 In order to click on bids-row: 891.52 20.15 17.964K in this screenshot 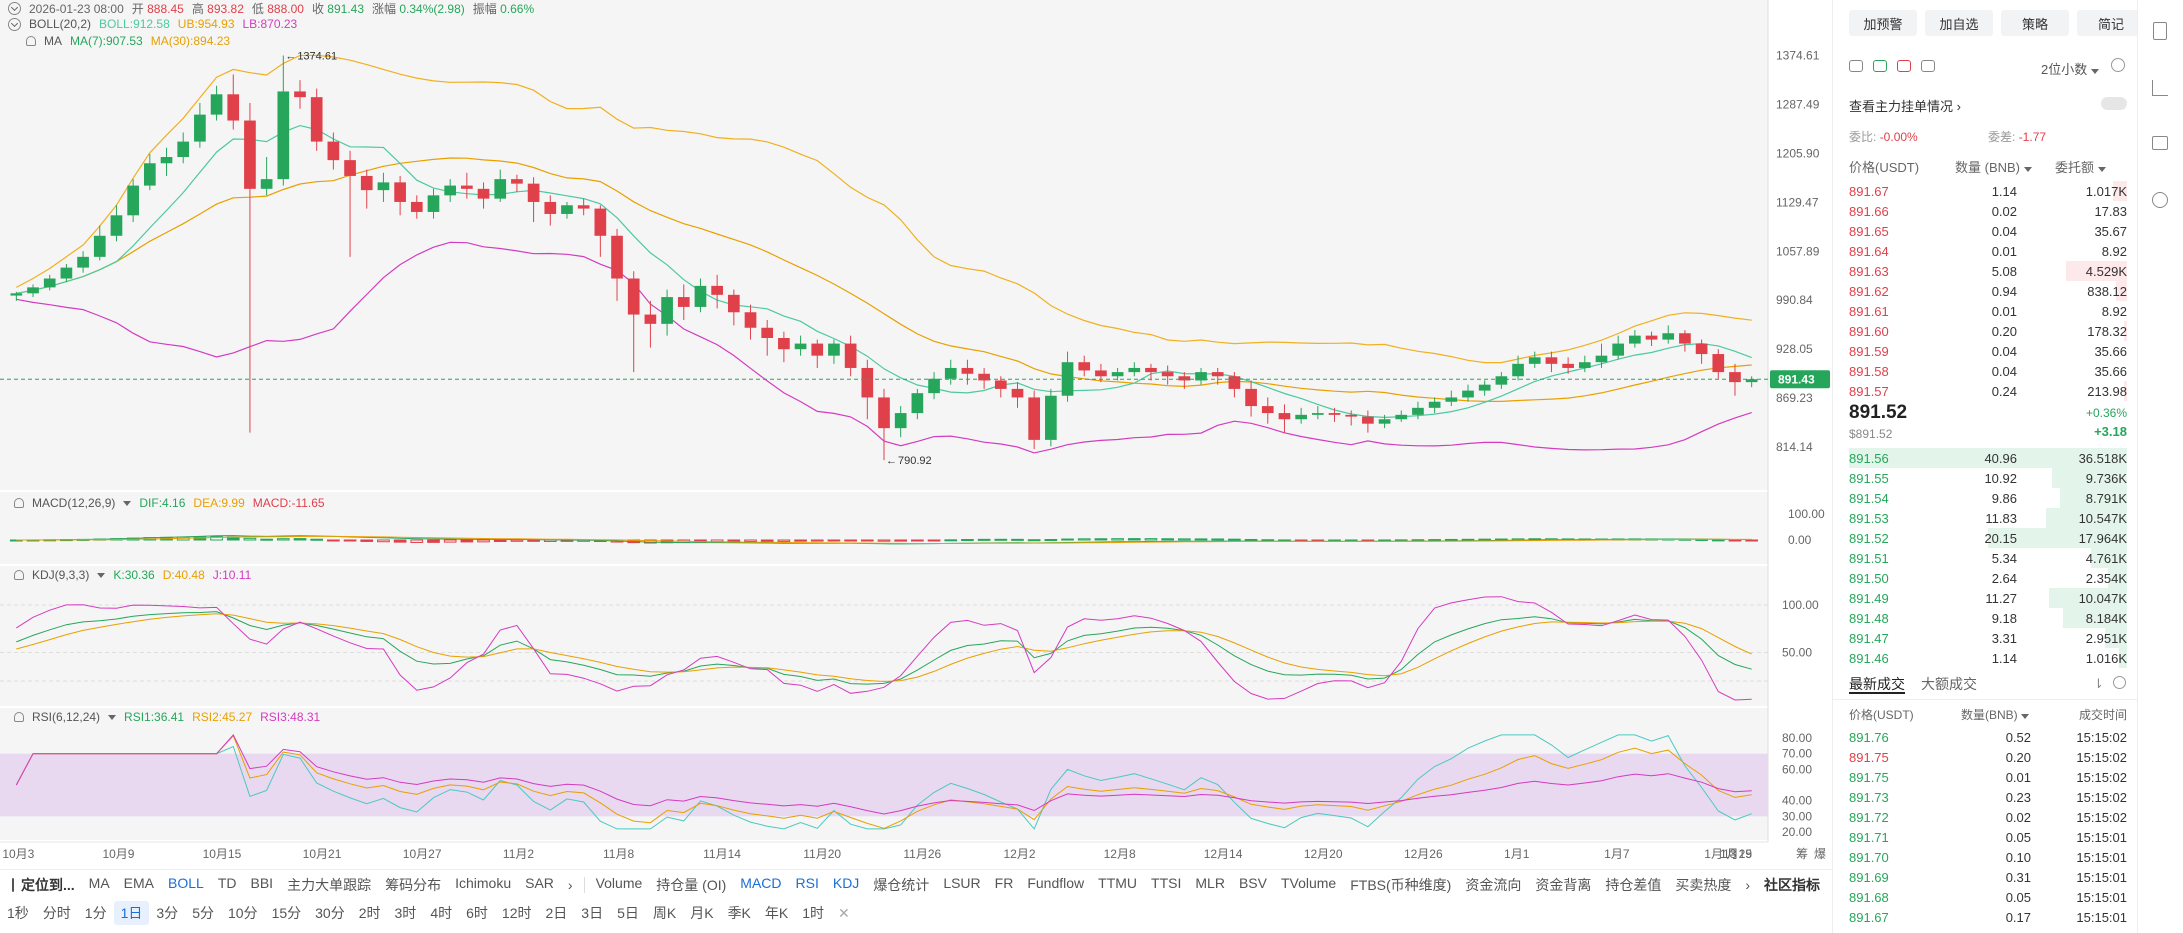, I will do `click(1988, 538)`.